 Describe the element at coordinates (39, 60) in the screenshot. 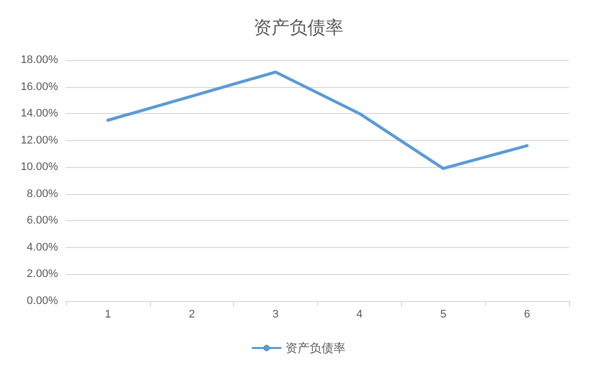

I see `y-tick-label: 18.00%` at that location.